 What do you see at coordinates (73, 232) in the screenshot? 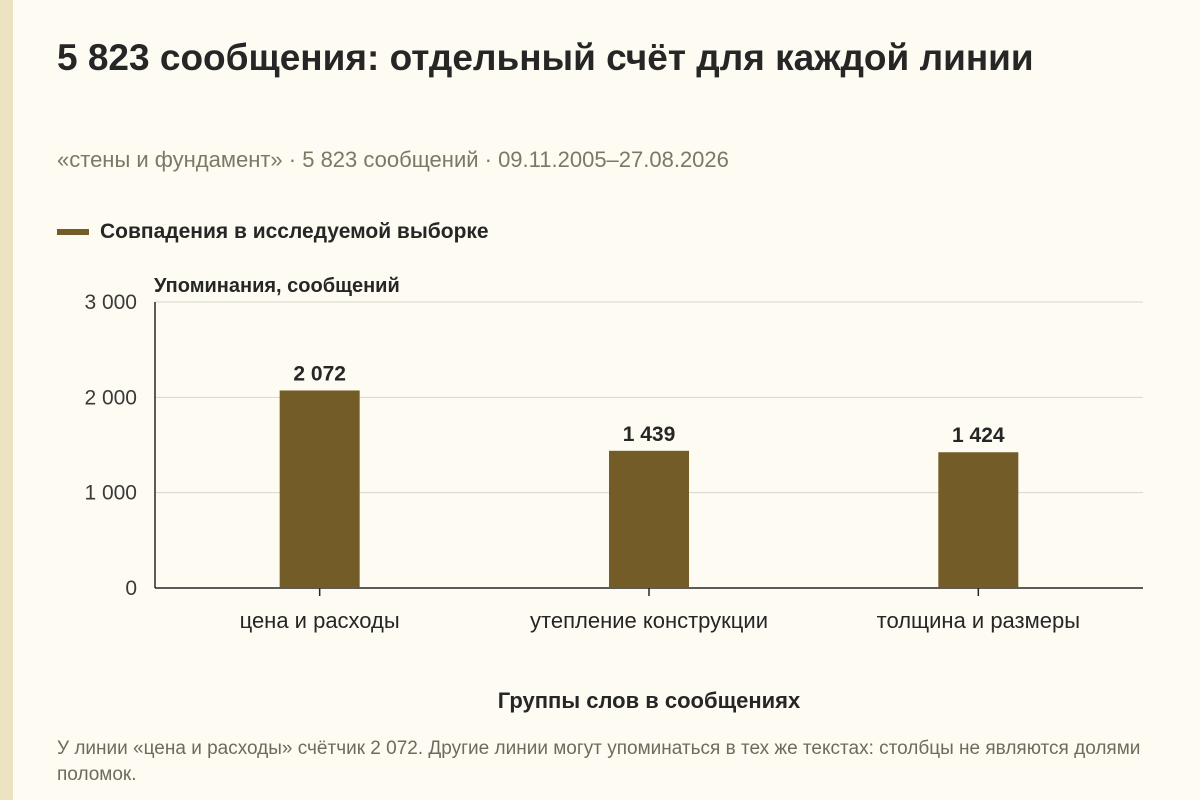
I see `legend-swatch` at bounding box center [73, 232].